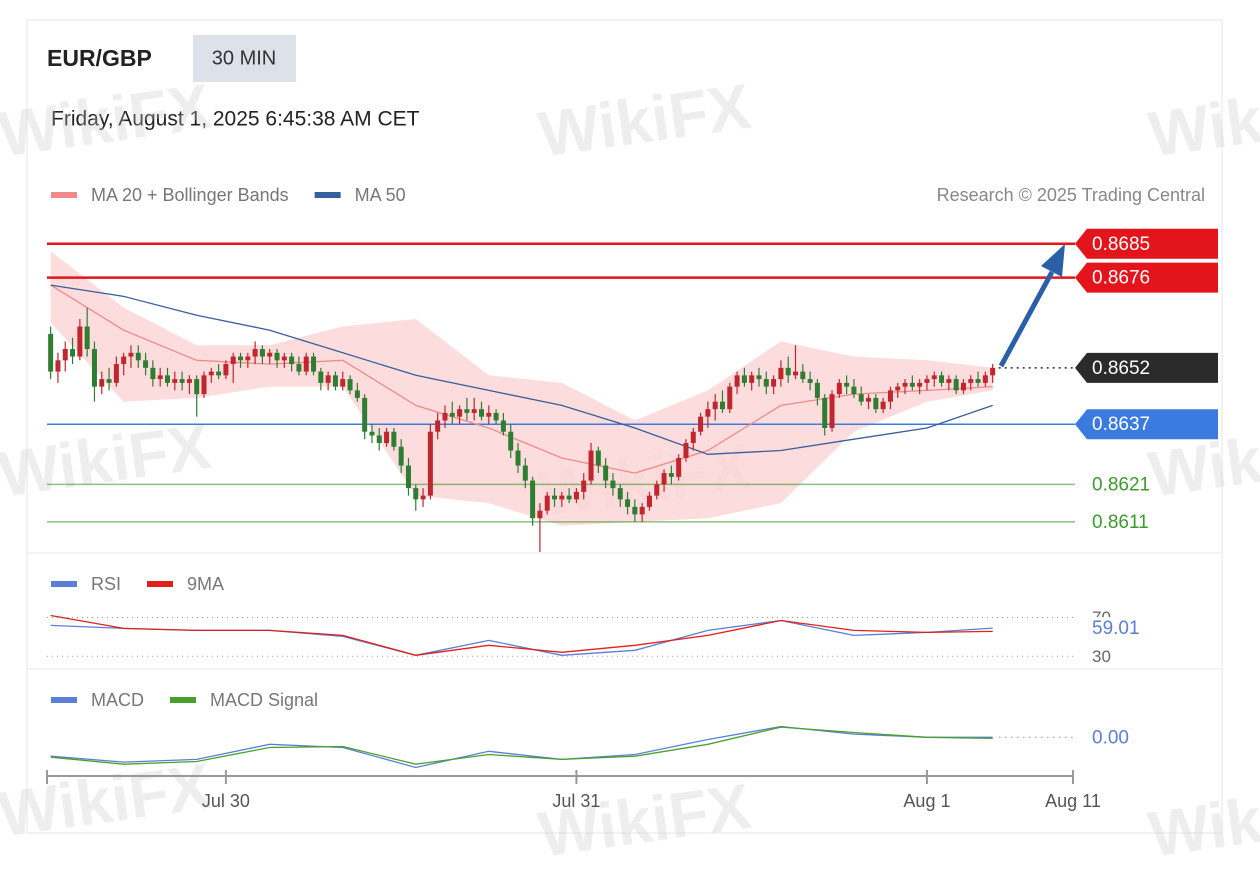 The height and width of the screenshot is (879, 1260). Describe the element at coordinates (1121, 484) in the screenshot. I see `level-label: 0.8621` at that location.